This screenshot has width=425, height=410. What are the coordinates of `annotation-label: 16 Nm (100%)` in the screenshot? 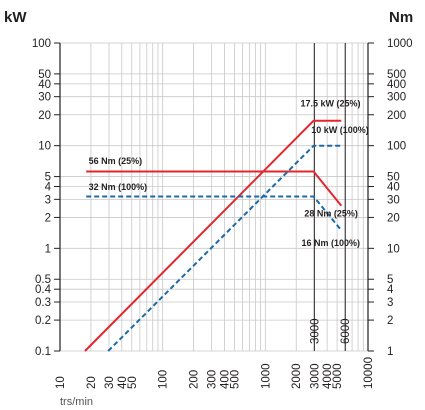 It's located at (330, 243).